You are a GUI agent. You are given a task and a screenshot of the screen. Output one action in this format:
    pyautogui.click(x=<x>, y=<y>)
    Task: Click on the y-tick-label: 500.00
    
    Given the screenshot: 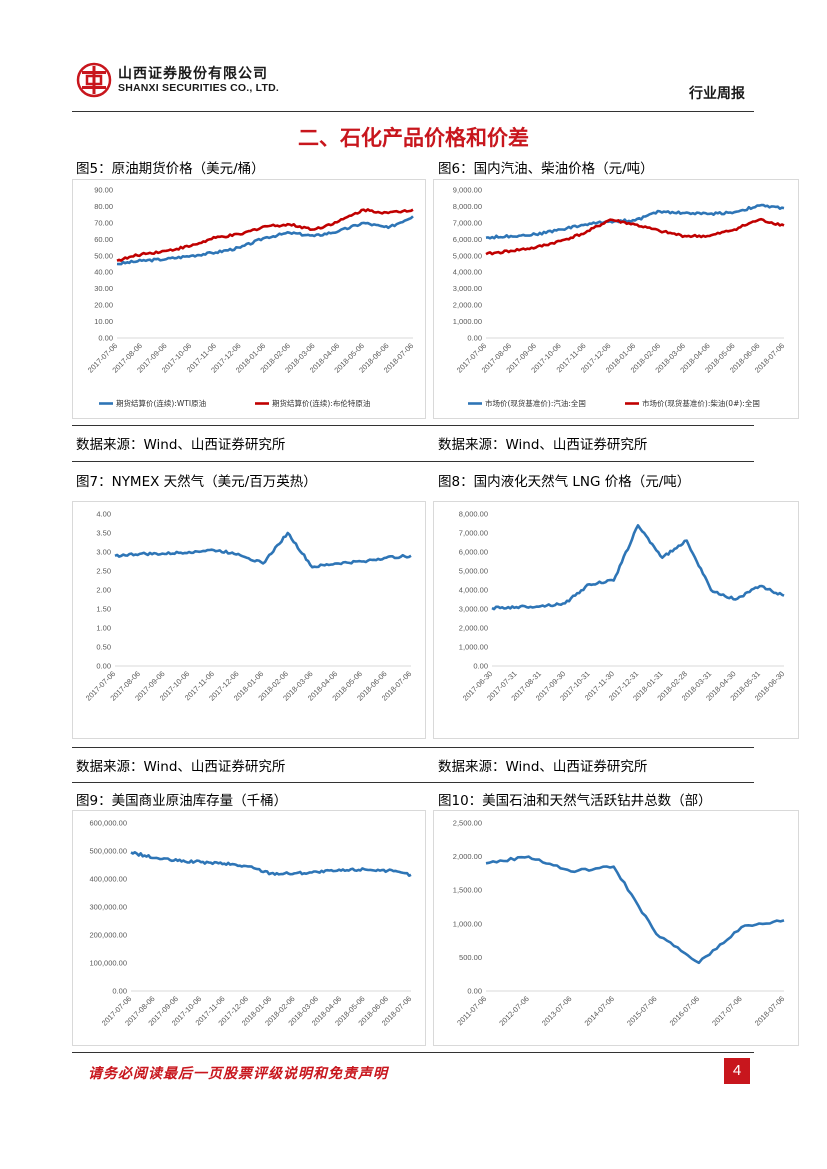 What is the action you would take?
    pyautogui.click(x=470, y=957)
    